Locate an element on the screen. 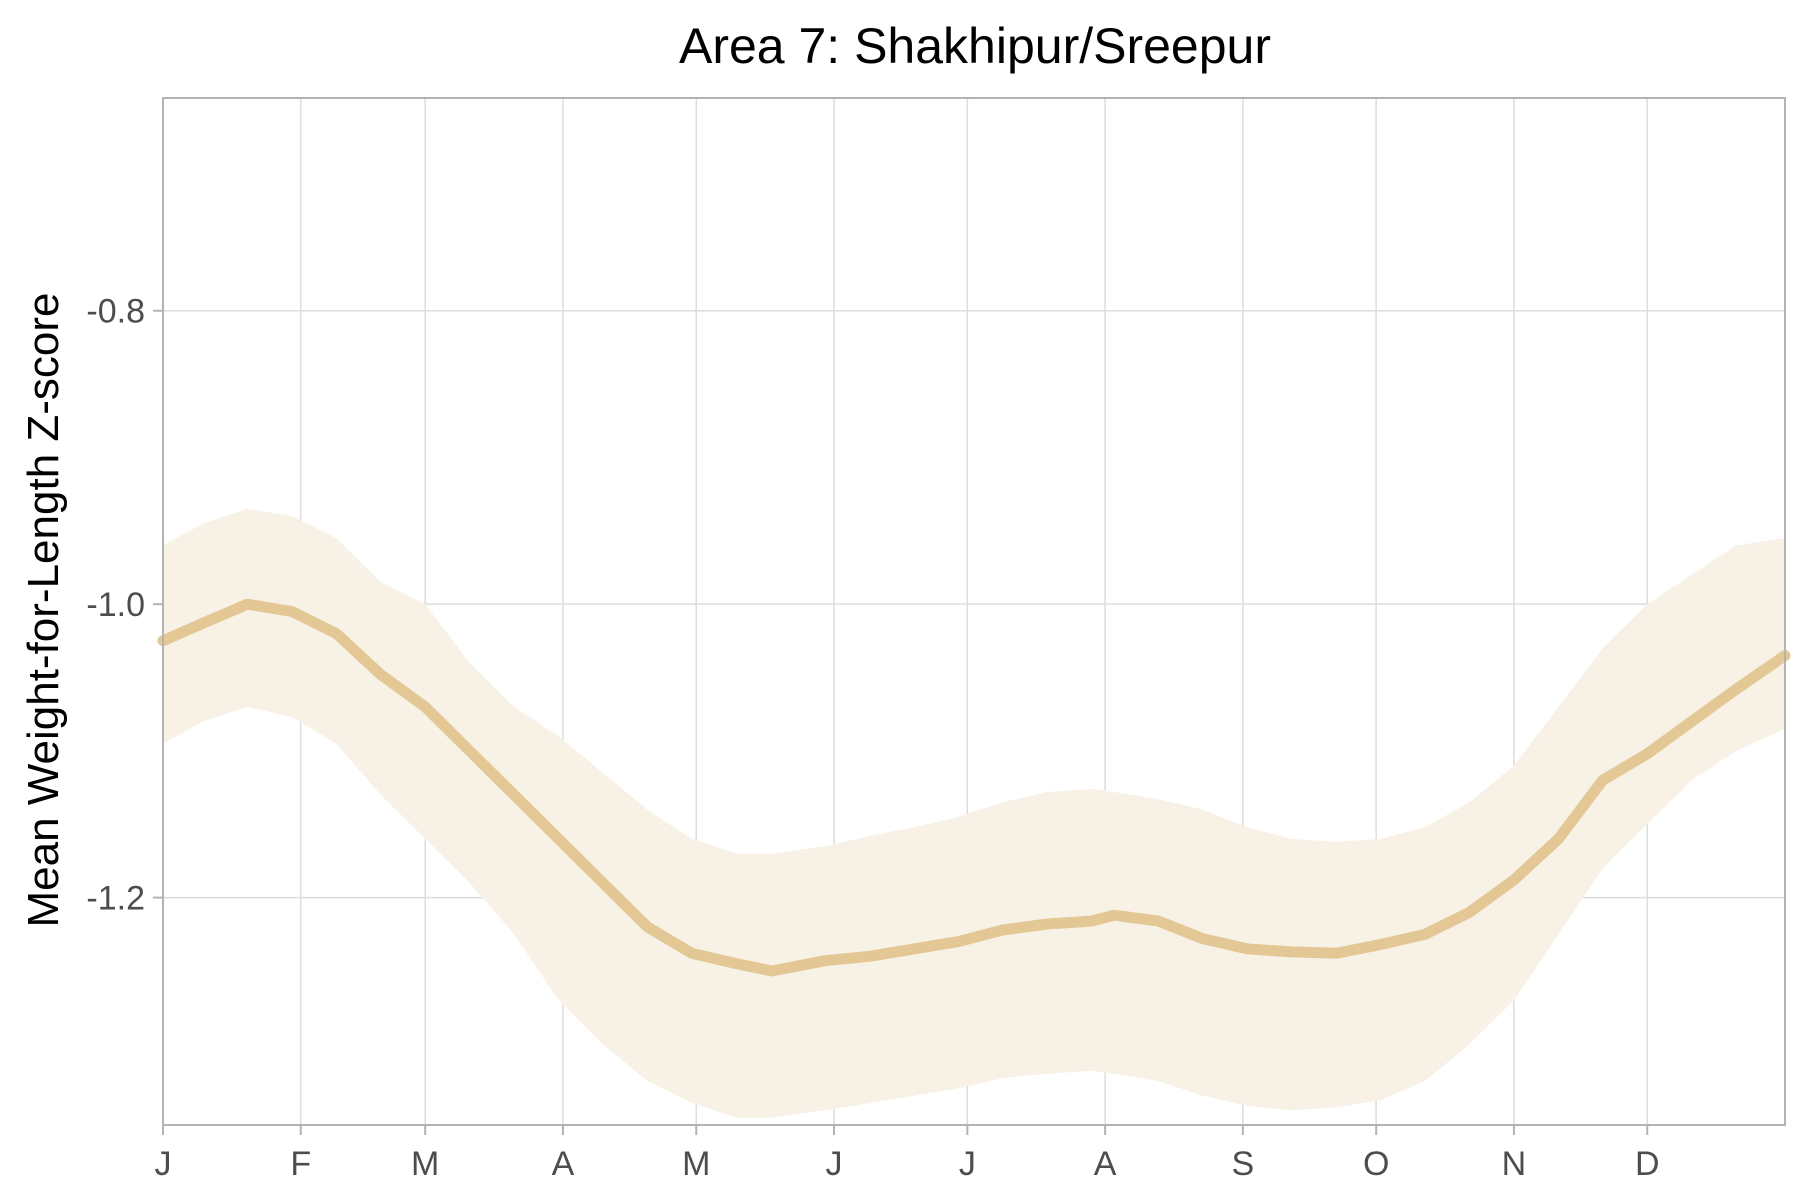 The width and height of the screenshot is (1800, 1200). x-tick-label-9: O is located at coordinates (1376, 1164).